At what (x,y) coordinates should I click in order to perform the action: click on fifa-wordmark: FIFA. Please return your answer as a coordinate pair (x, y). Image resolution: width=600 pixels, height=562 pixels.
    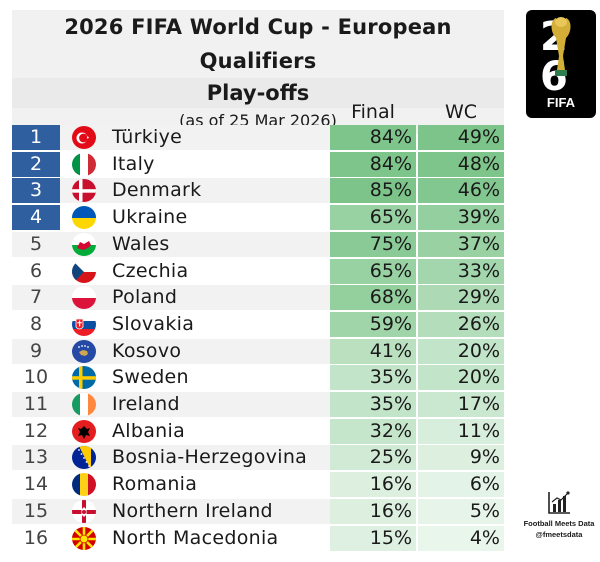
    Looking at the image, I should click on (561, 102).